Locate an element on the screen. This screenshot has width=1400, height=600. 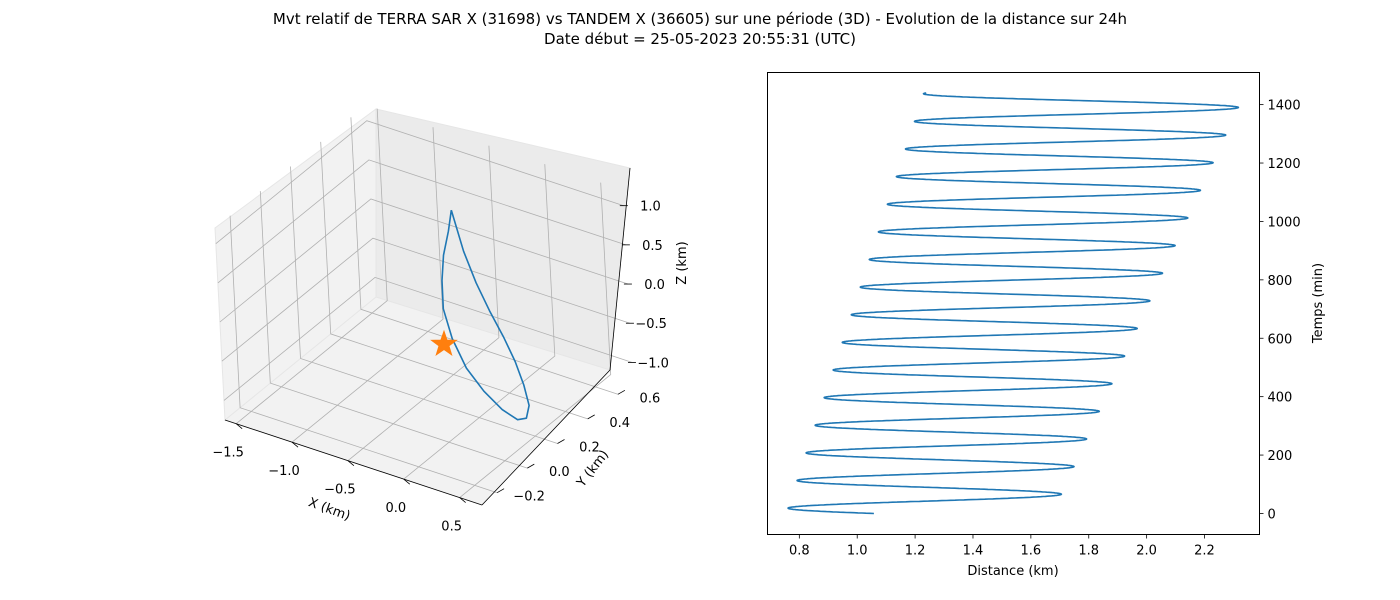
plot2d-ytick-label: 400 is located at coordinates (1280, 398).